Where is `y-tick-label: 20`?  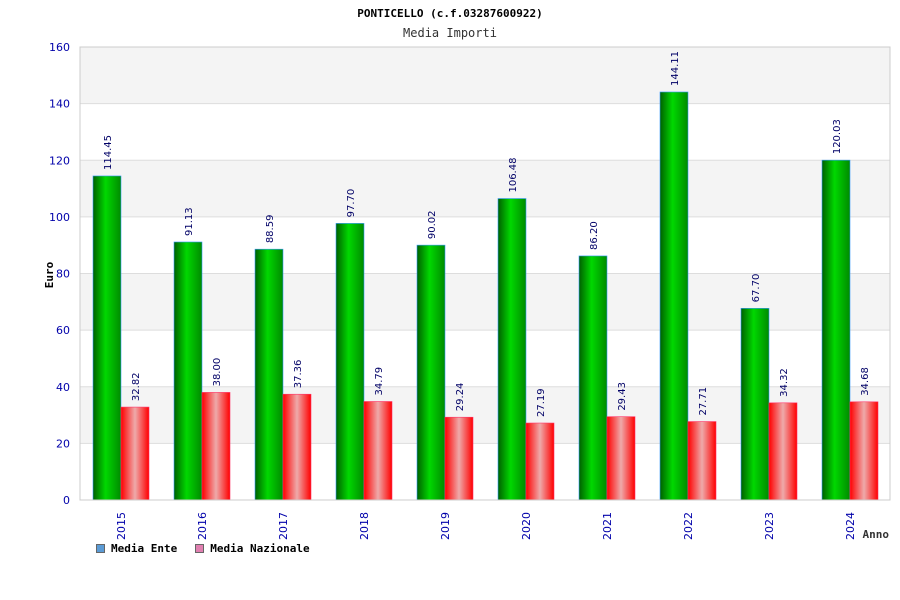
y-tick-label: 20 is located at coordinates (63, 443).